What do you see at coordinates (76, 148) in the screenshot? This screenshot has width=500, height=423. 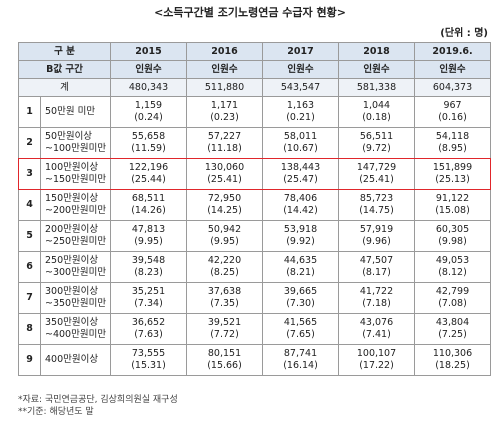 I see `label-line: ~100만원미만` at bounding box center [76, 148].